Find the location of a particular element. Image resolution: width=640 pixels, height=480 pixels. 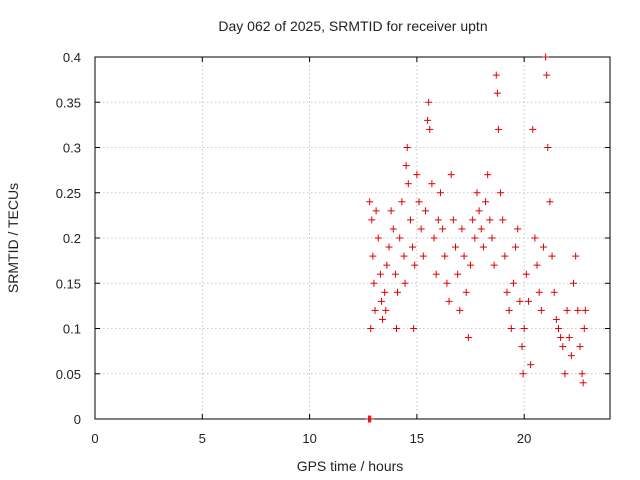

y-tick-label: 0.4 is located at coordinates (72, 57).